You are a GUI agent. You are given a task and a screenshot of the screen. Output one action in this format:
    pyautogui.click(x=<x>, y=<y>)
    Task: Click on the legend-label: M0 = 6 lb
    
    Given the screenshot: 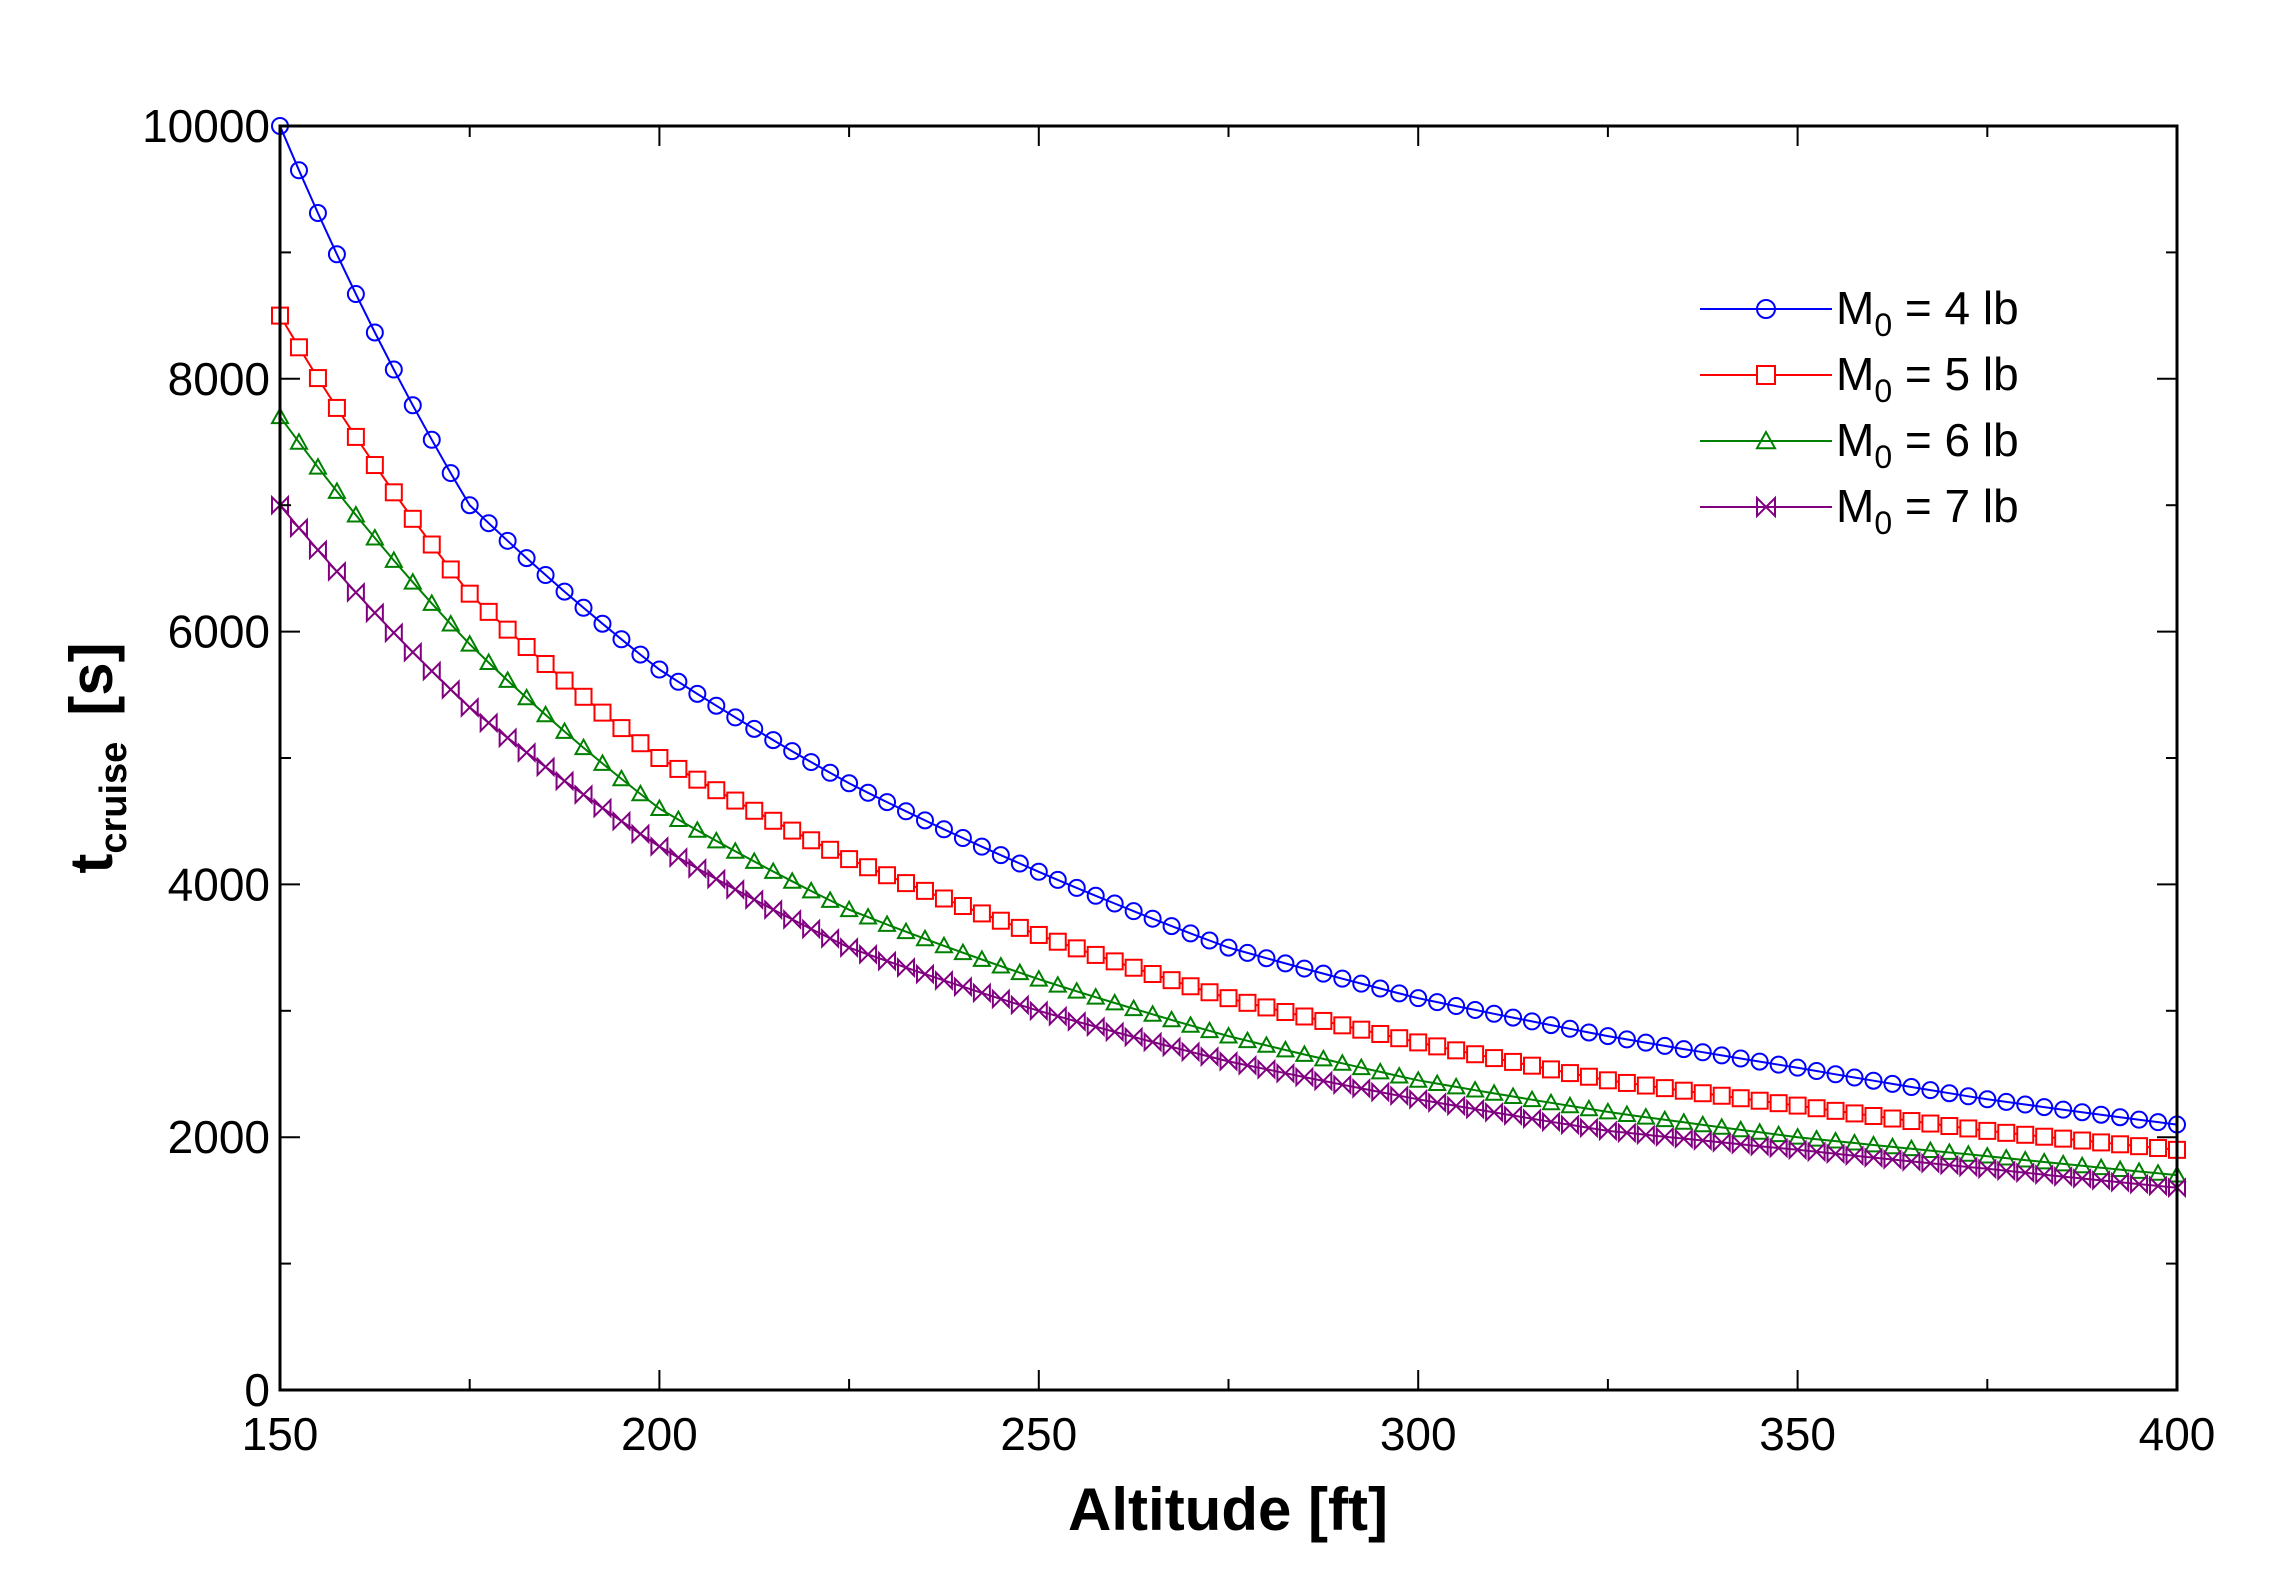 What is the action you would take?
    pyautogui.click(x=1927, y=444)
    